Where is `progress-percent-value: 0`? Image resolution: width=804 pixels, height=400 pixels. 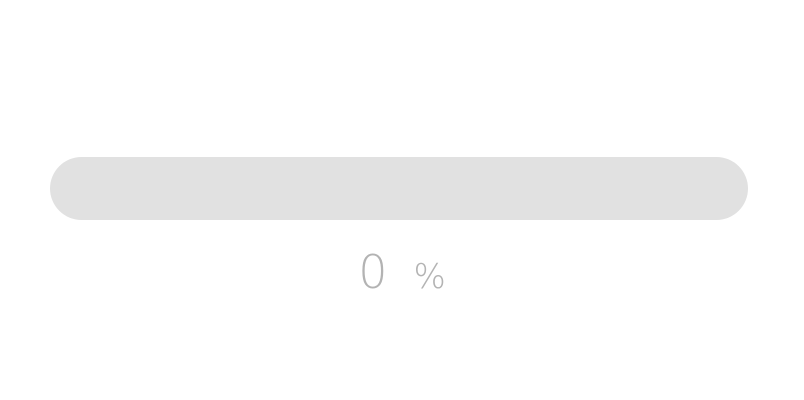
progress-percent-value: 0 is located at coordinates (373, 272).